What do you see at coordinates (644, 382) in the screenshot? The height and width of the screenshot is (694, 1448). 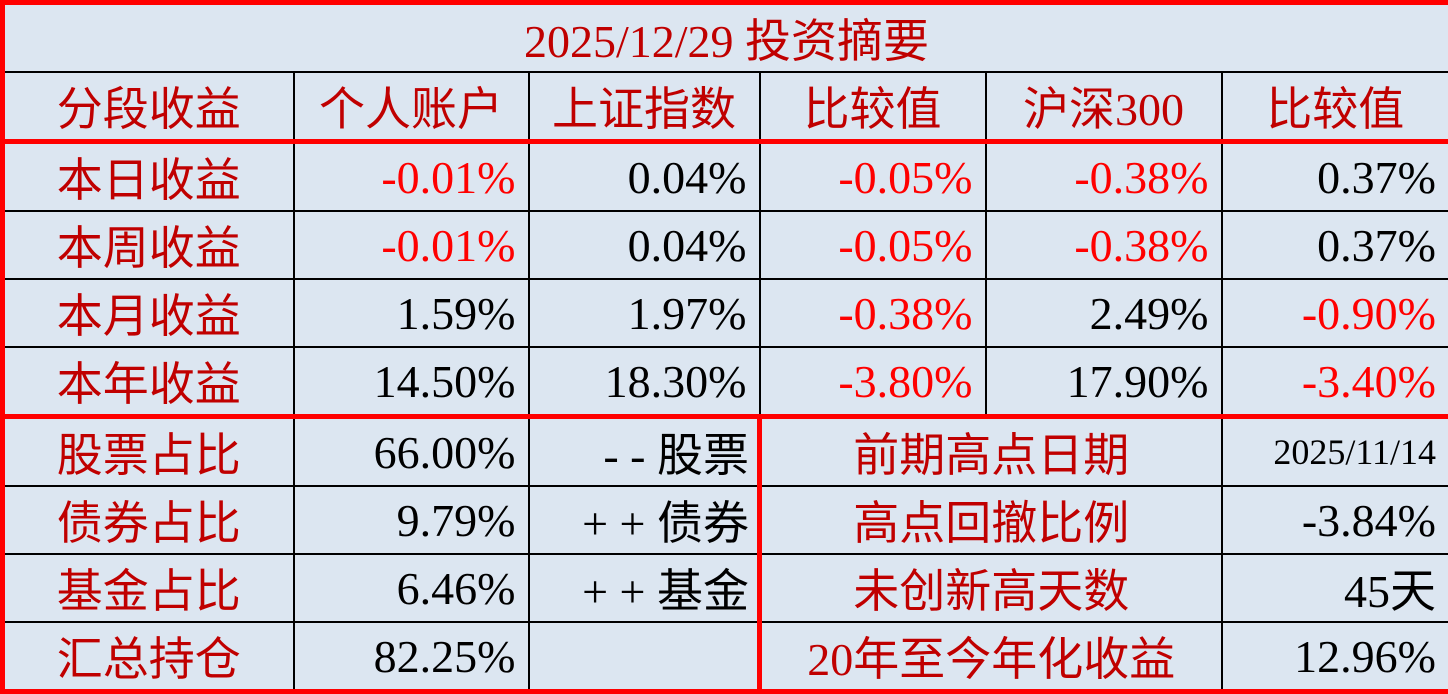 I see `shanghai-value-cell: 18.30%` at bounding box center [644, 382].